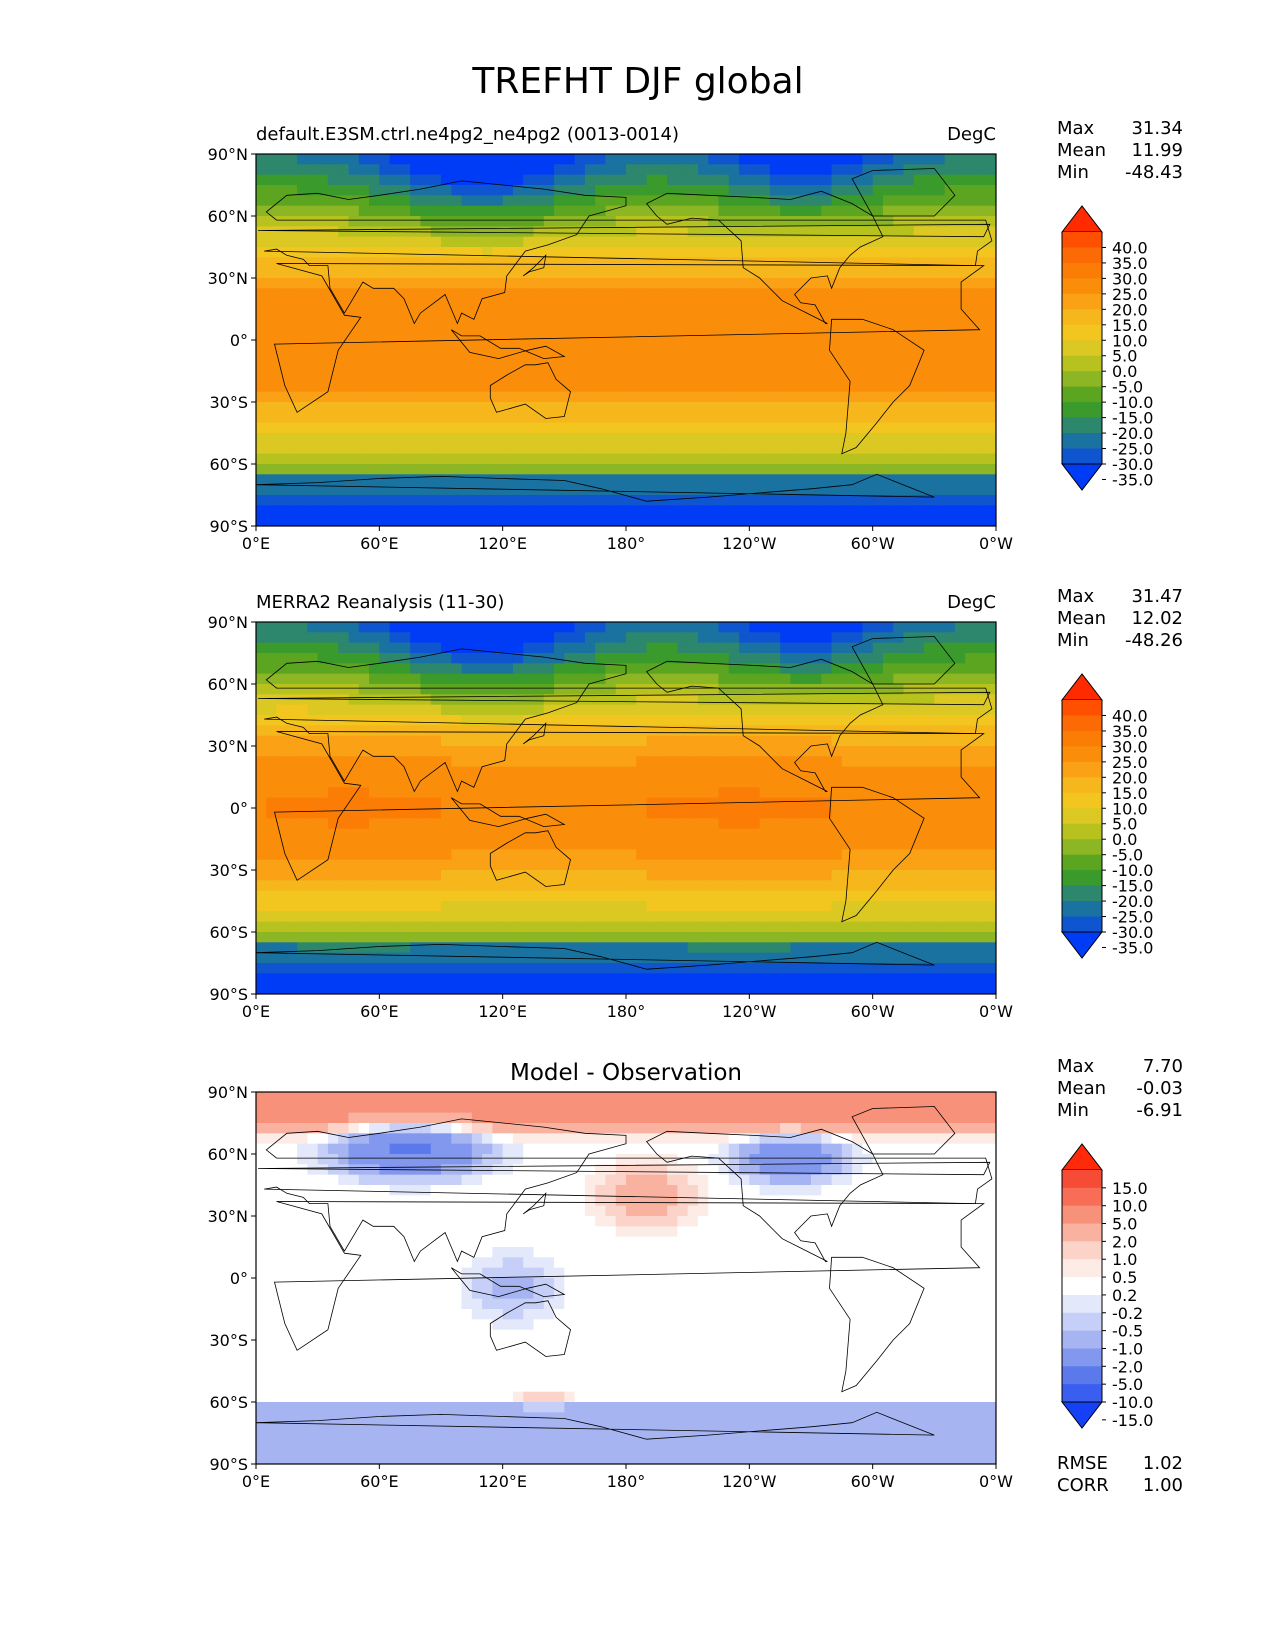 The width and height of the screenshot is (1275, 1650). Describe the element at coordinates (1132, 433) in the screenshot. I see `colorbar-label: -20.0` at that location.